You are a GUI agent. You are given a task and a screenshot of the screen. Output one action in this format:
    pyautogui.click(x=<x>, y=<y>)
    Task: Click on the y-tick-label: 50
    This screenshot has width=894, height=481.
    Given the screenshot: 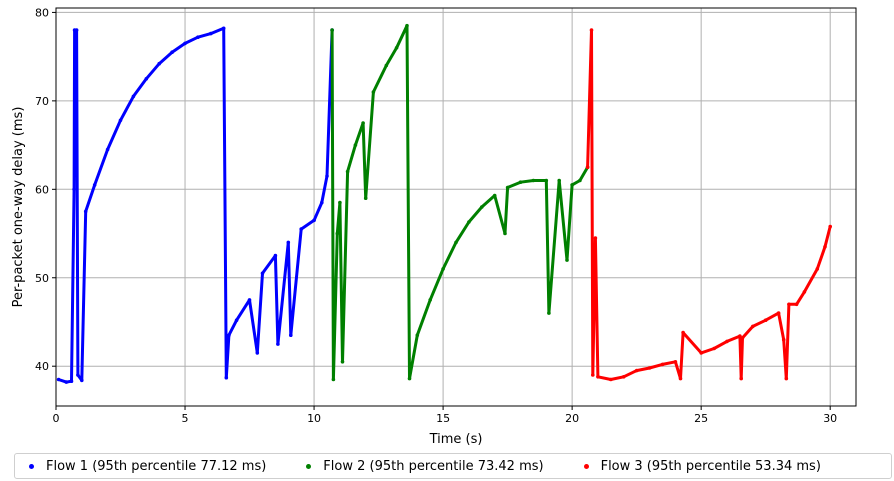 What is the action you would take?
    pyautogui.click(x=42, y=278)
    